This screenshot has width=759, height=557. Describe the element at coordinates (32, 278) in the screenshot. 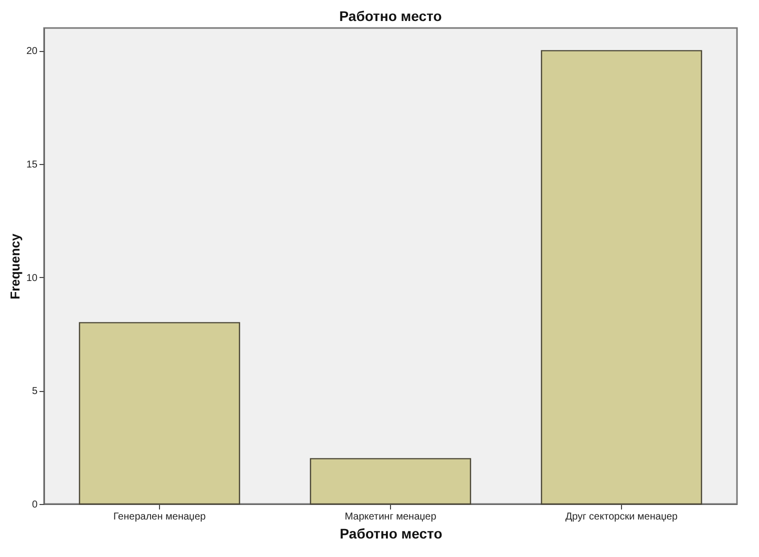

I see `y-tick-label: 10` at that location.